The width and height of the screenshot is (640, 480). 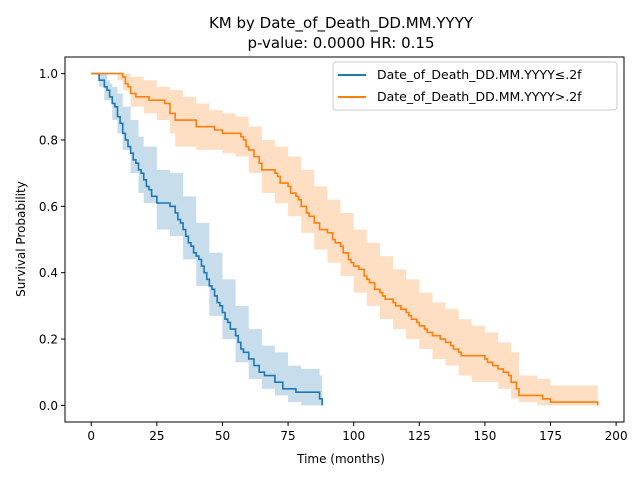 I want to click on y-tick-label: 0.0, so click(x=48, y=406).